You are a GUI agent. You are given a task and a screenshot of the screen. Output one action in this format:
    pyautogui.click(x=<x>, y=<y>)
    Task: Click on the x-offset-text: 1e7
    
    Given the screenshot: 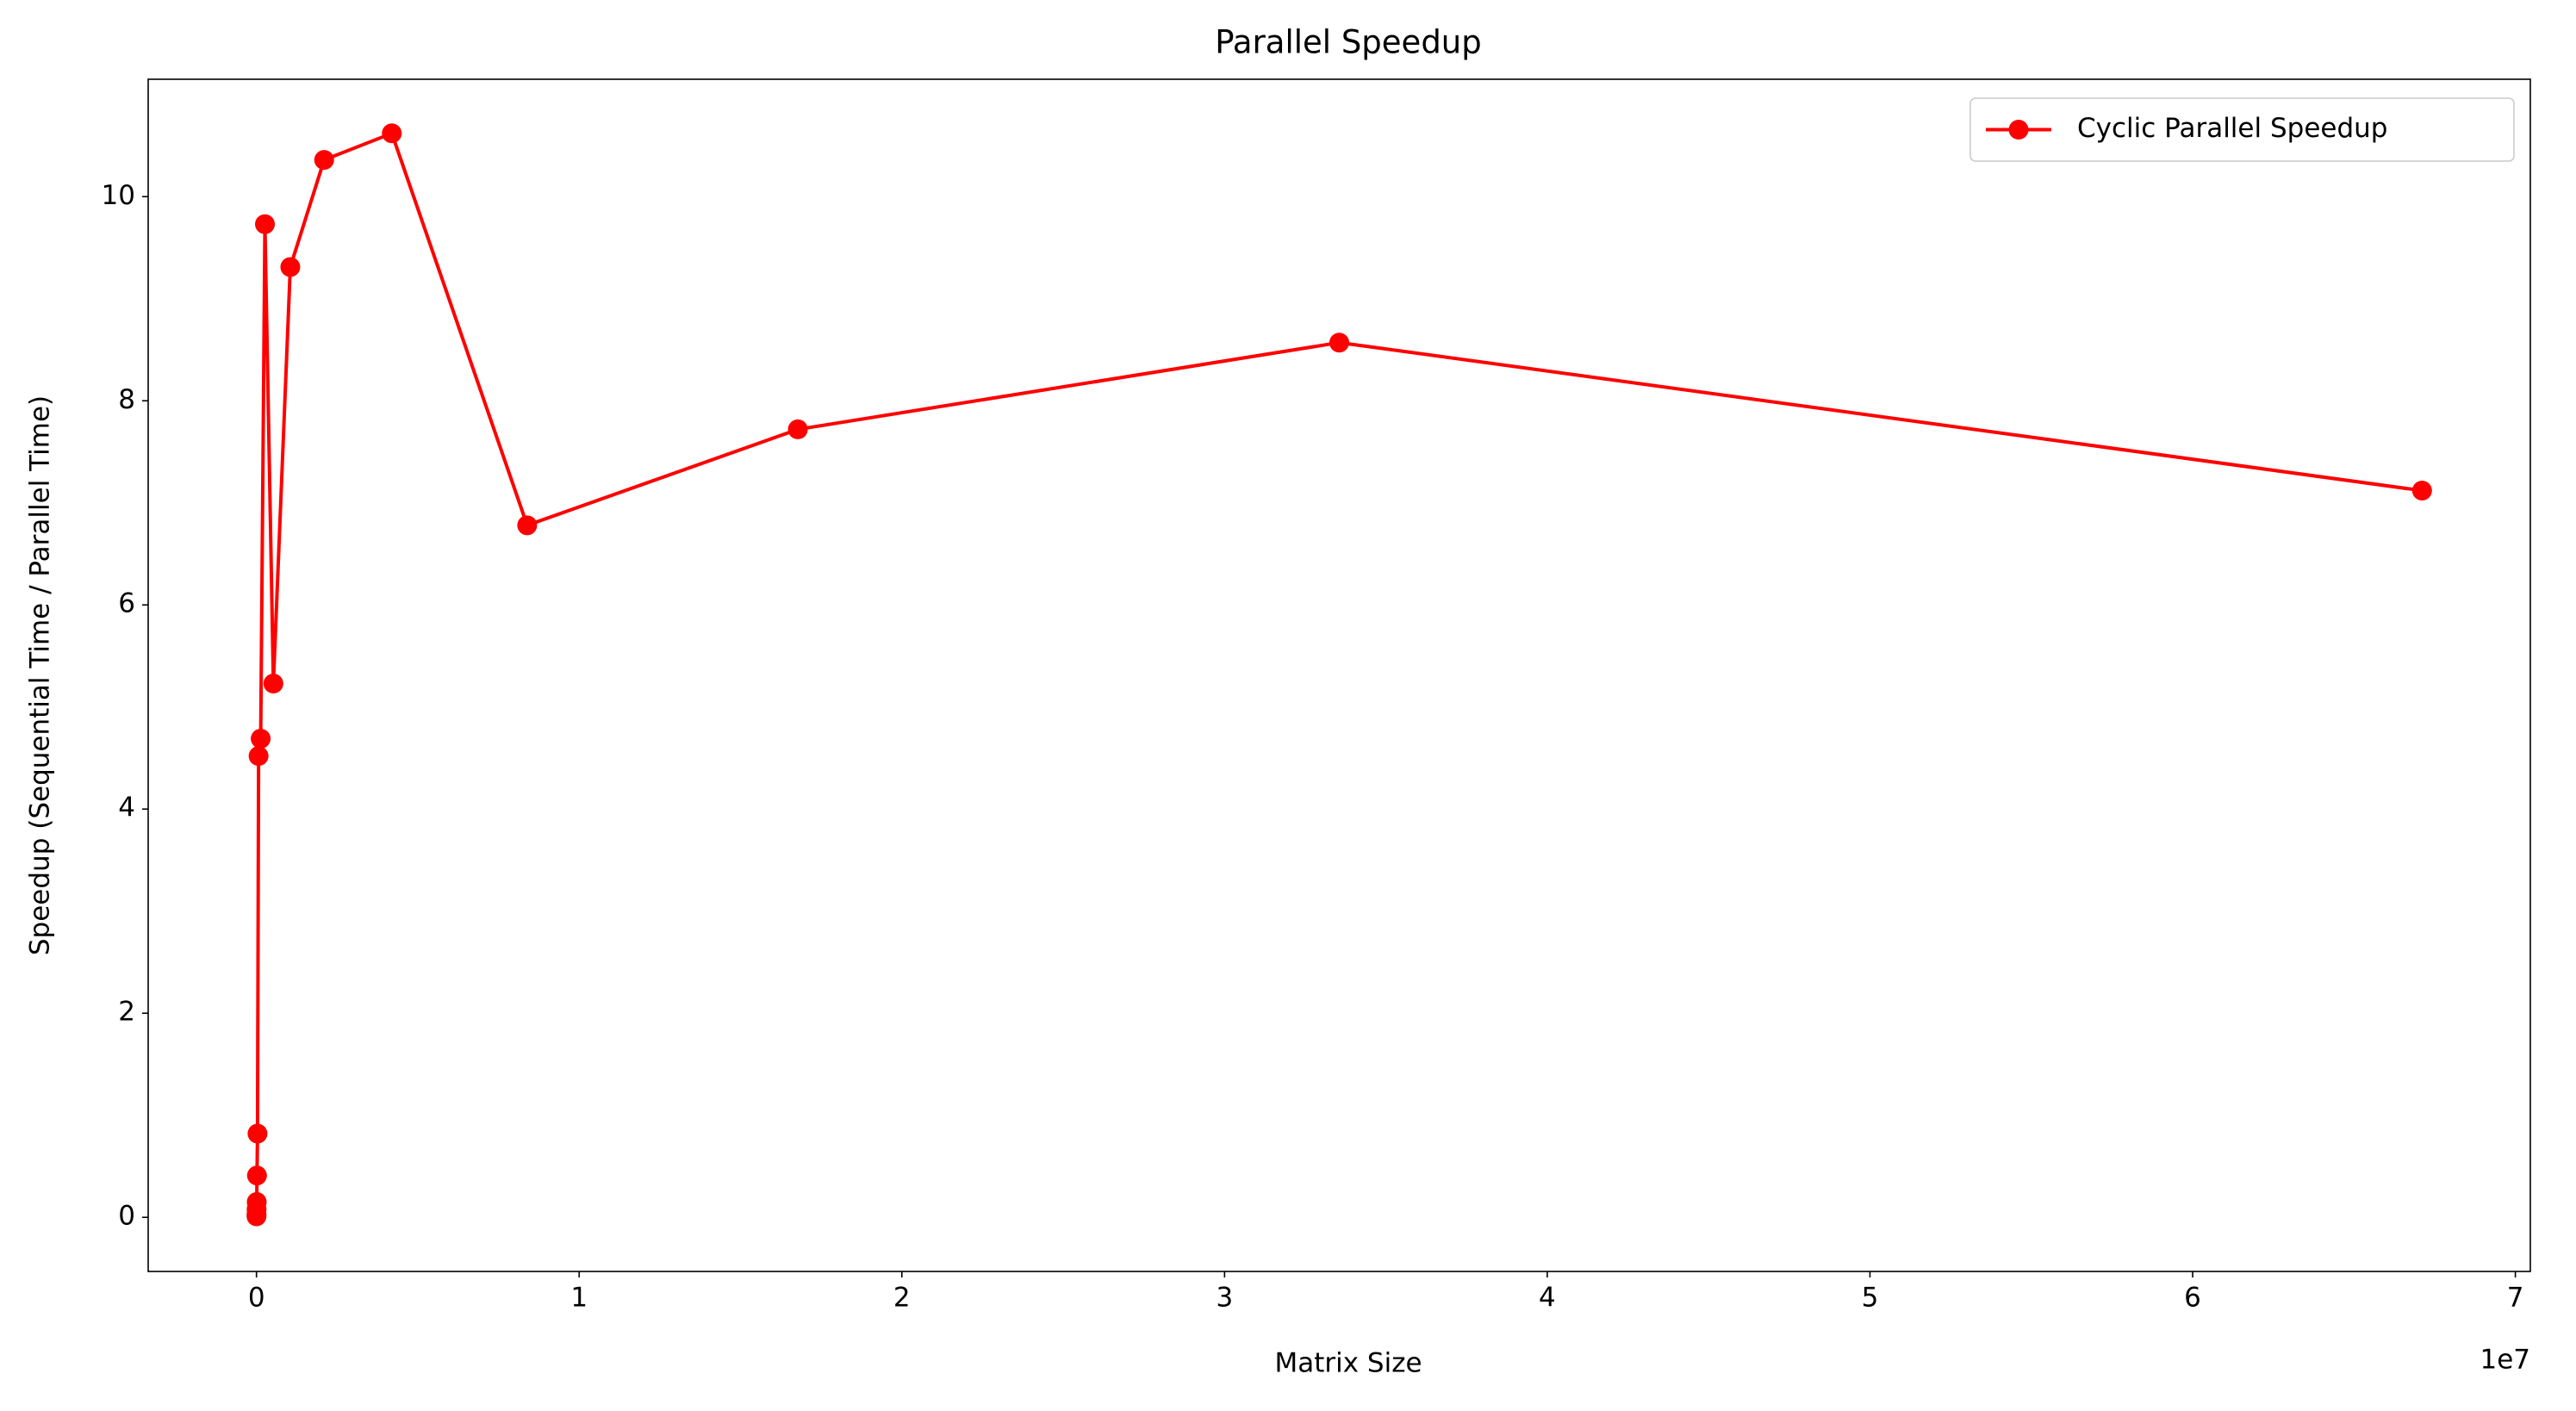 What is the action you would take?
    pyautogui.click(x=2505, y=1360)
    